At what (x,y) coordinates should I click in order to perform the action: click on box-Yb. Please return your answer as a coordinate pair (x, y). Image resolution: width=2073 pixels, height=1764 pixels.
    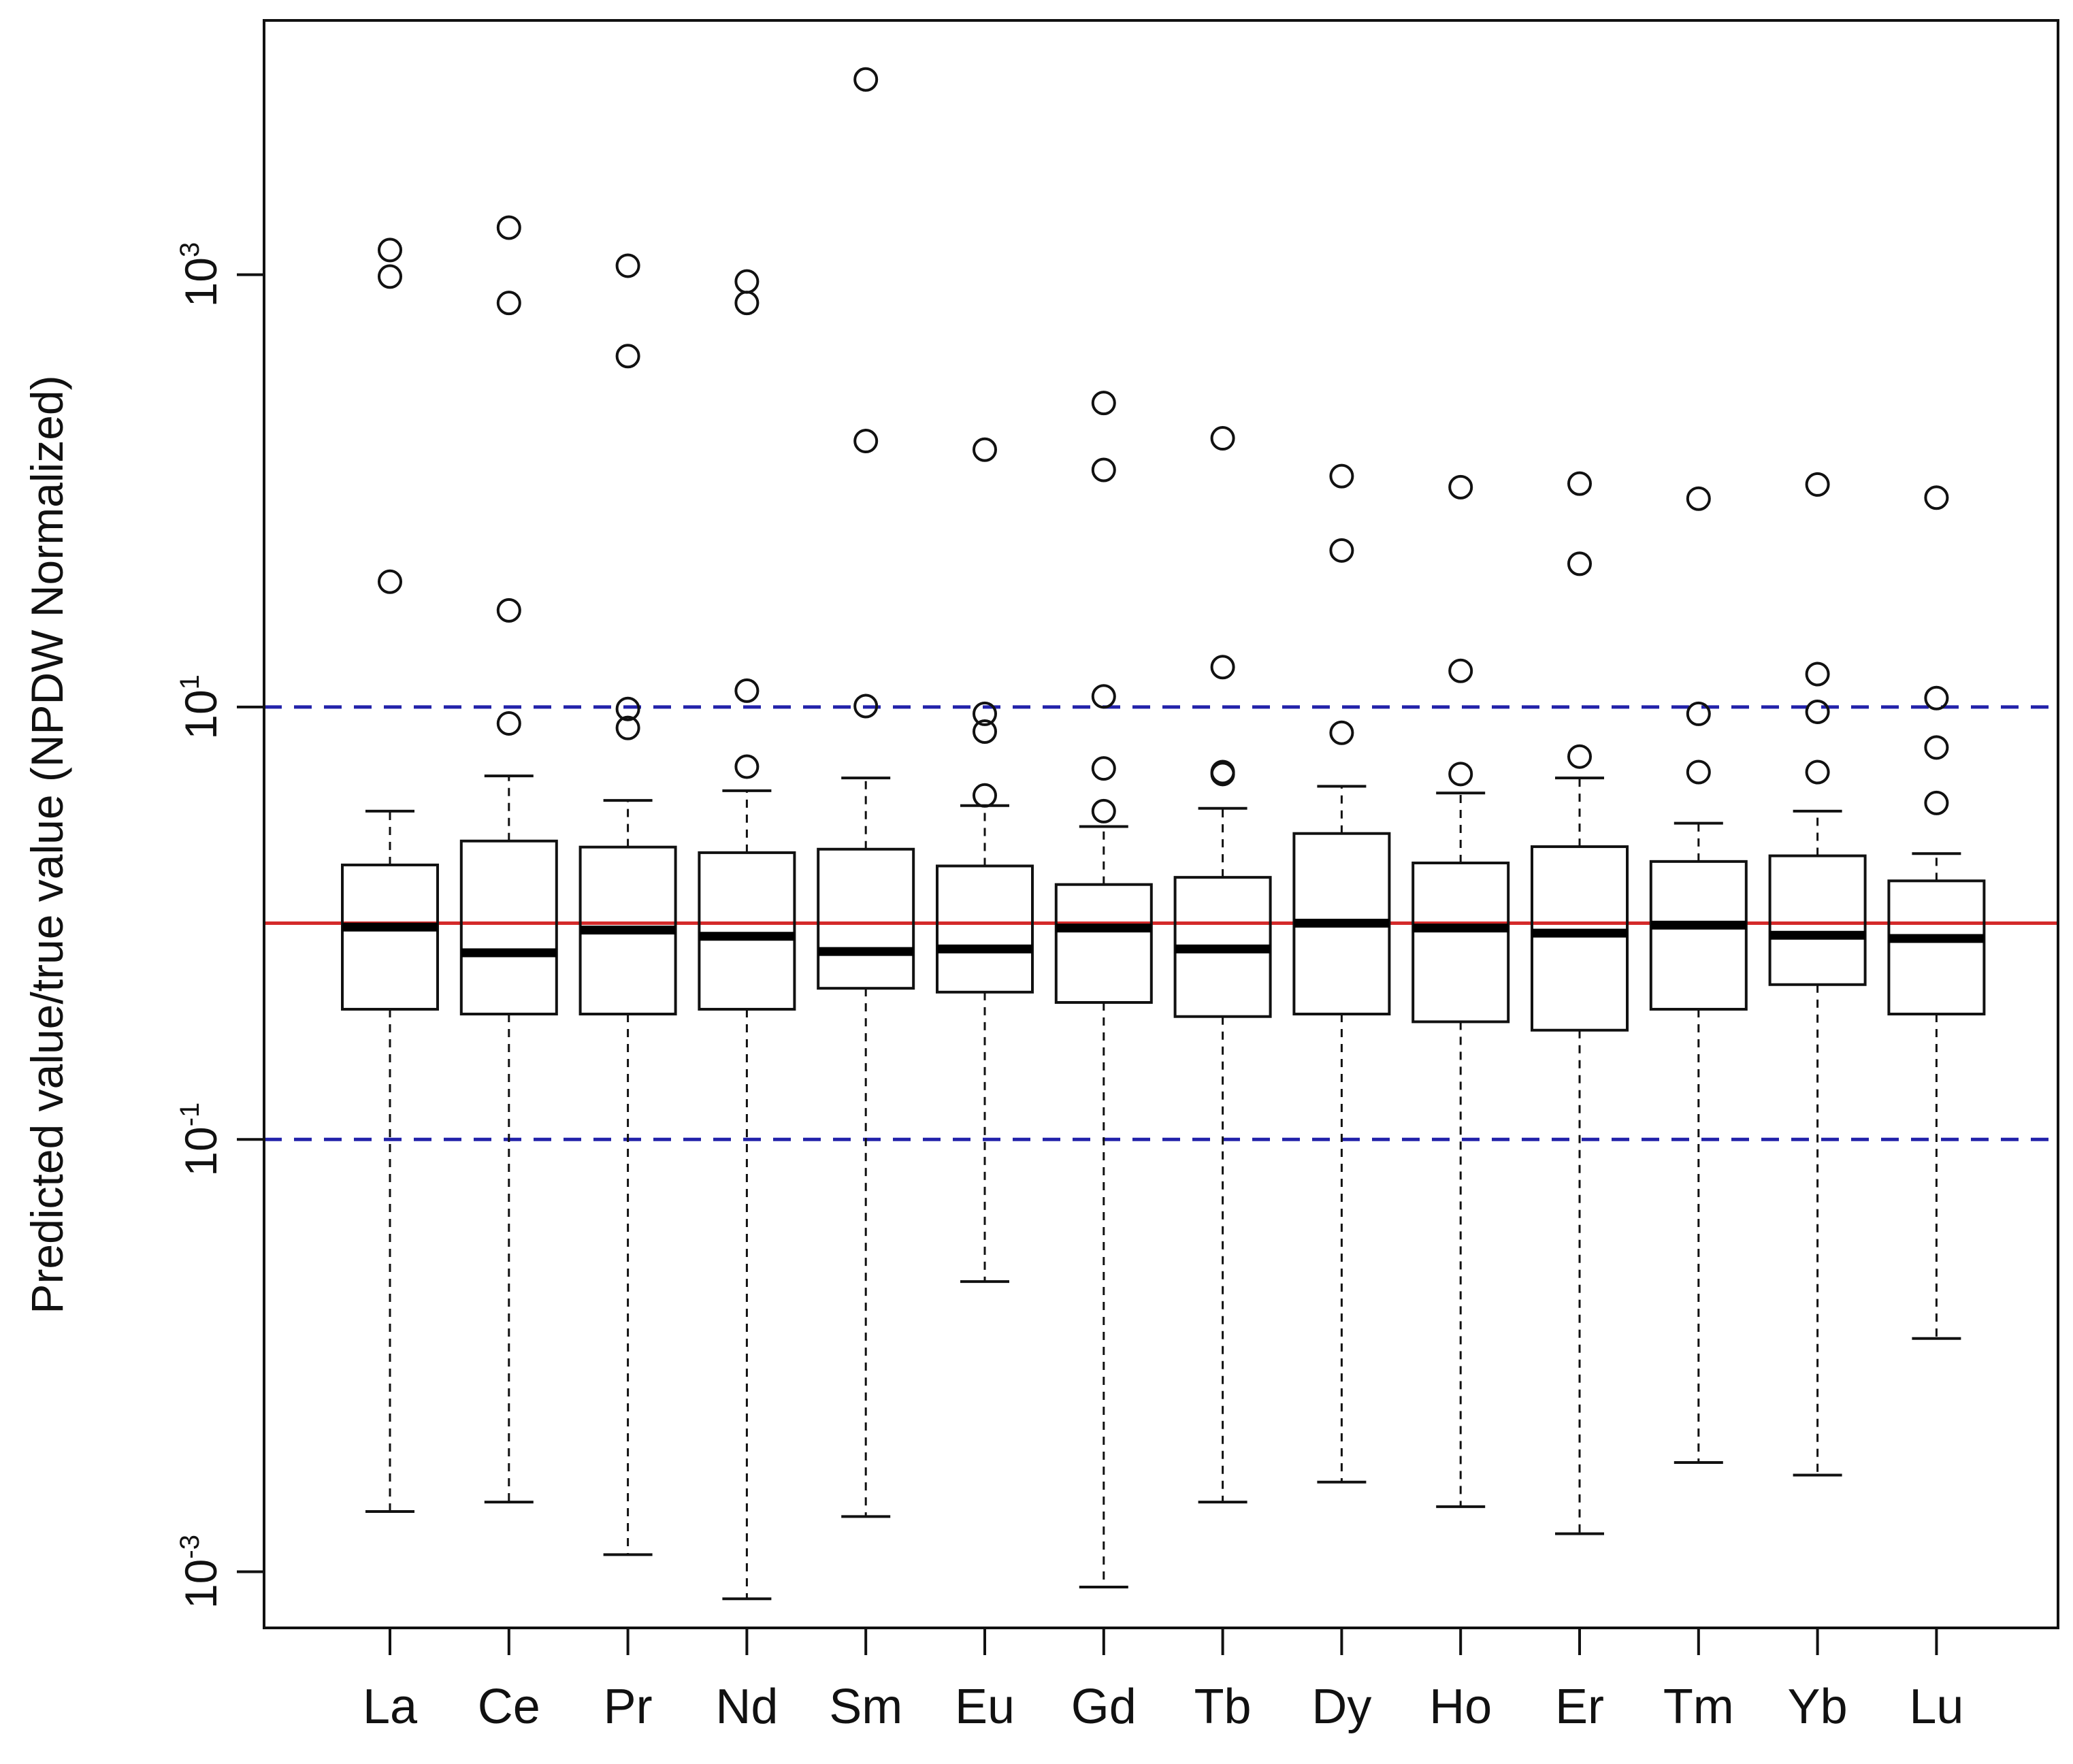
    Looking at the image, I should click on (1818, 974).